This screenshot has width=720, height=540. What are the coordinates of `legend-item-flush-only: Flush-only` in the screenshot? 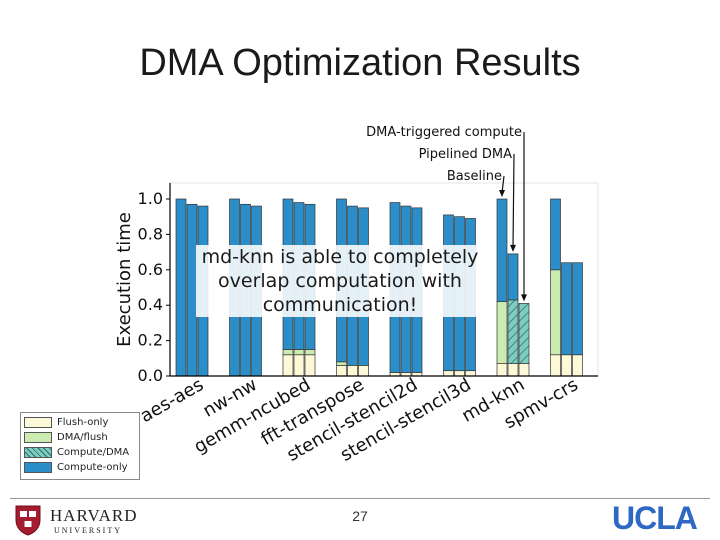 It's located at (66, 422).